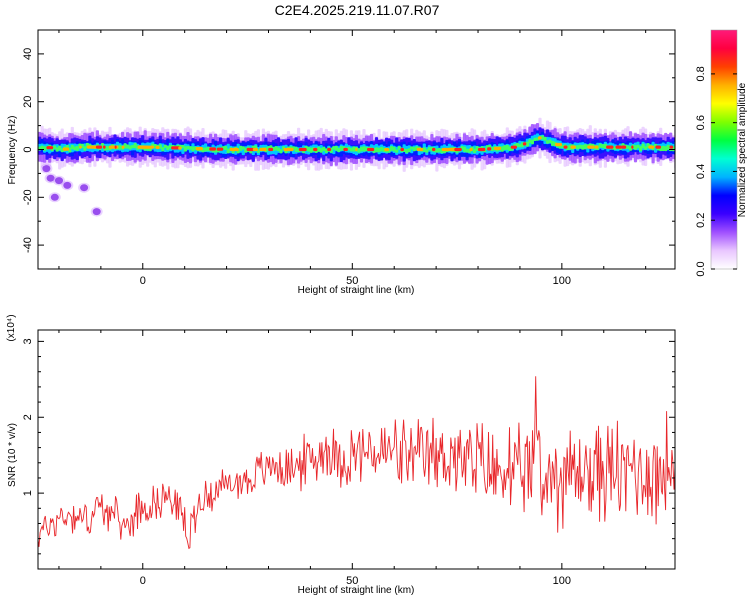 The width and height of the screenshot is (750, 600). What do you see at coordinates (356, 590) in the screenshot?
I see `snr-x-axis-label: Height of straight line (km)` at bounding box center [356, 590].